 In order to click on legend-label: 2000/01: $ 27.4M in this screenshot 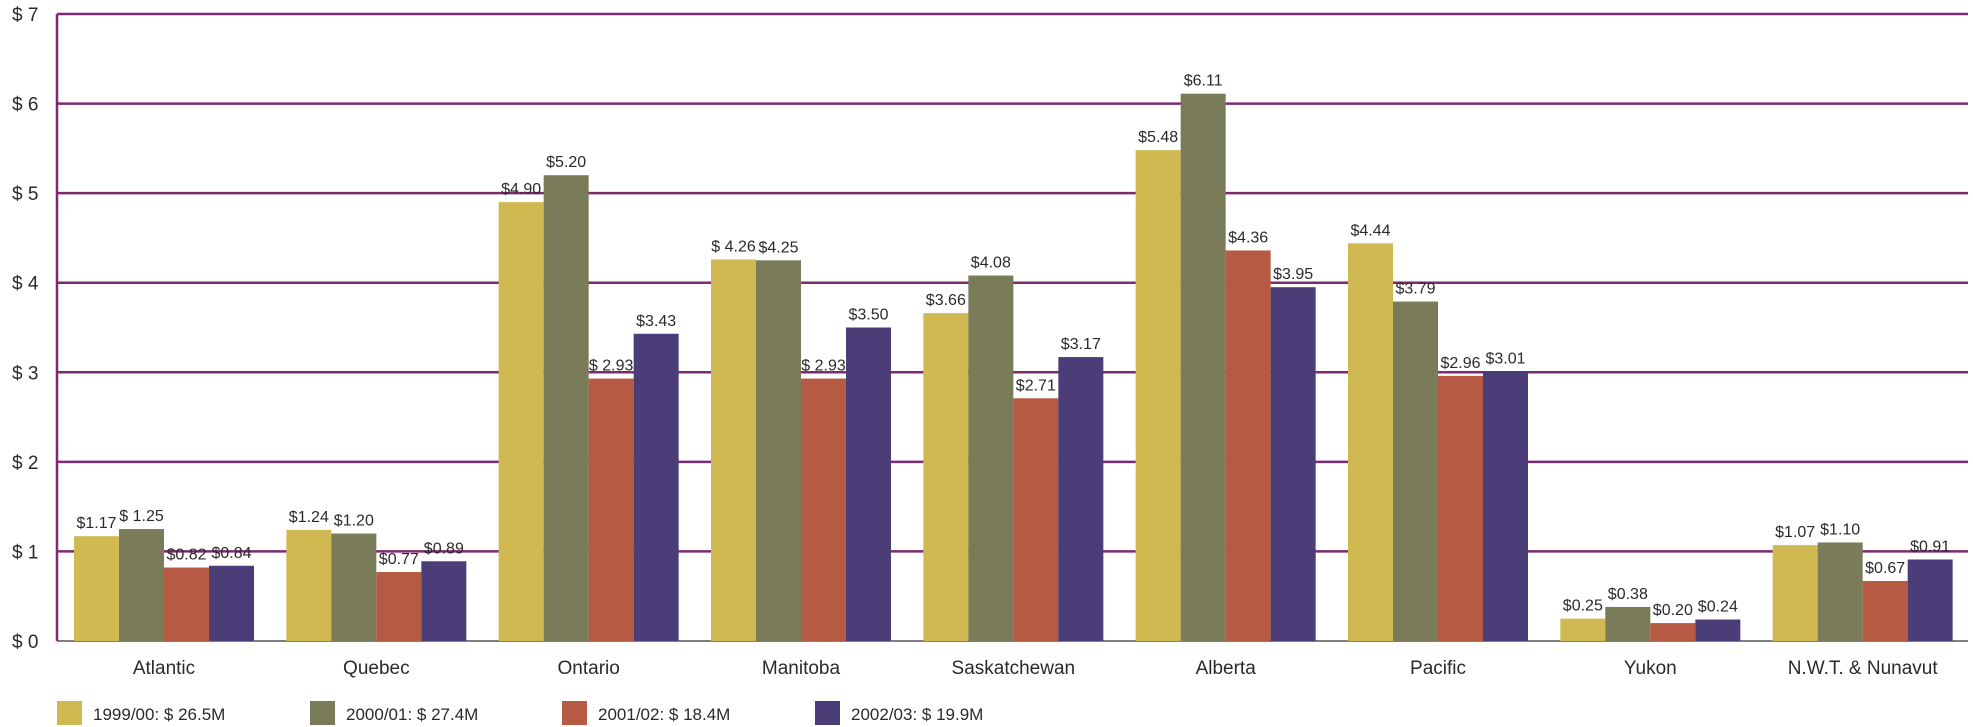, I will do `click(412, 714)`.